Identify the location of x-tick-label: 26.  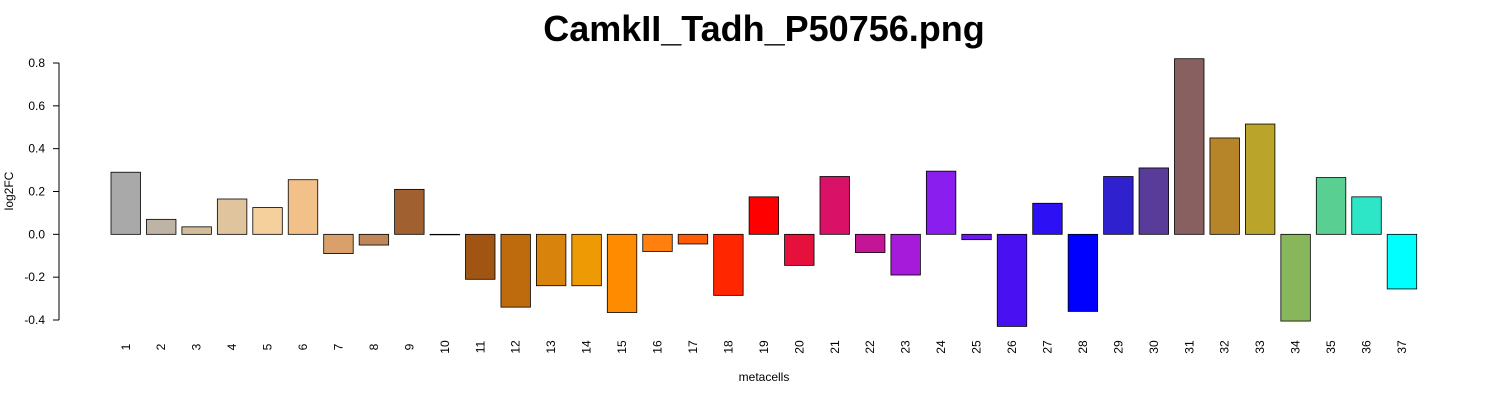
(1012, 347).